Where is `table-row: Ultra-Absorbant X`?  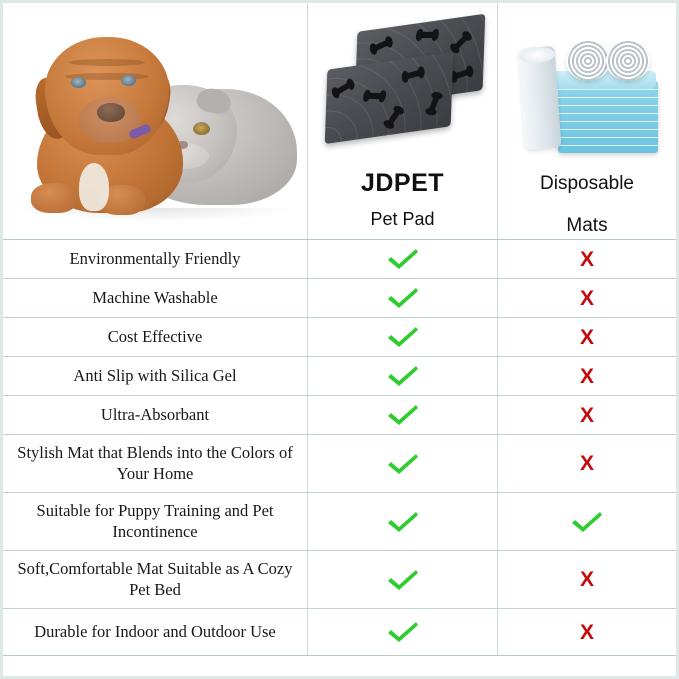 table-row: Ultra-Absorbant X is located at coordinates (339, 415).